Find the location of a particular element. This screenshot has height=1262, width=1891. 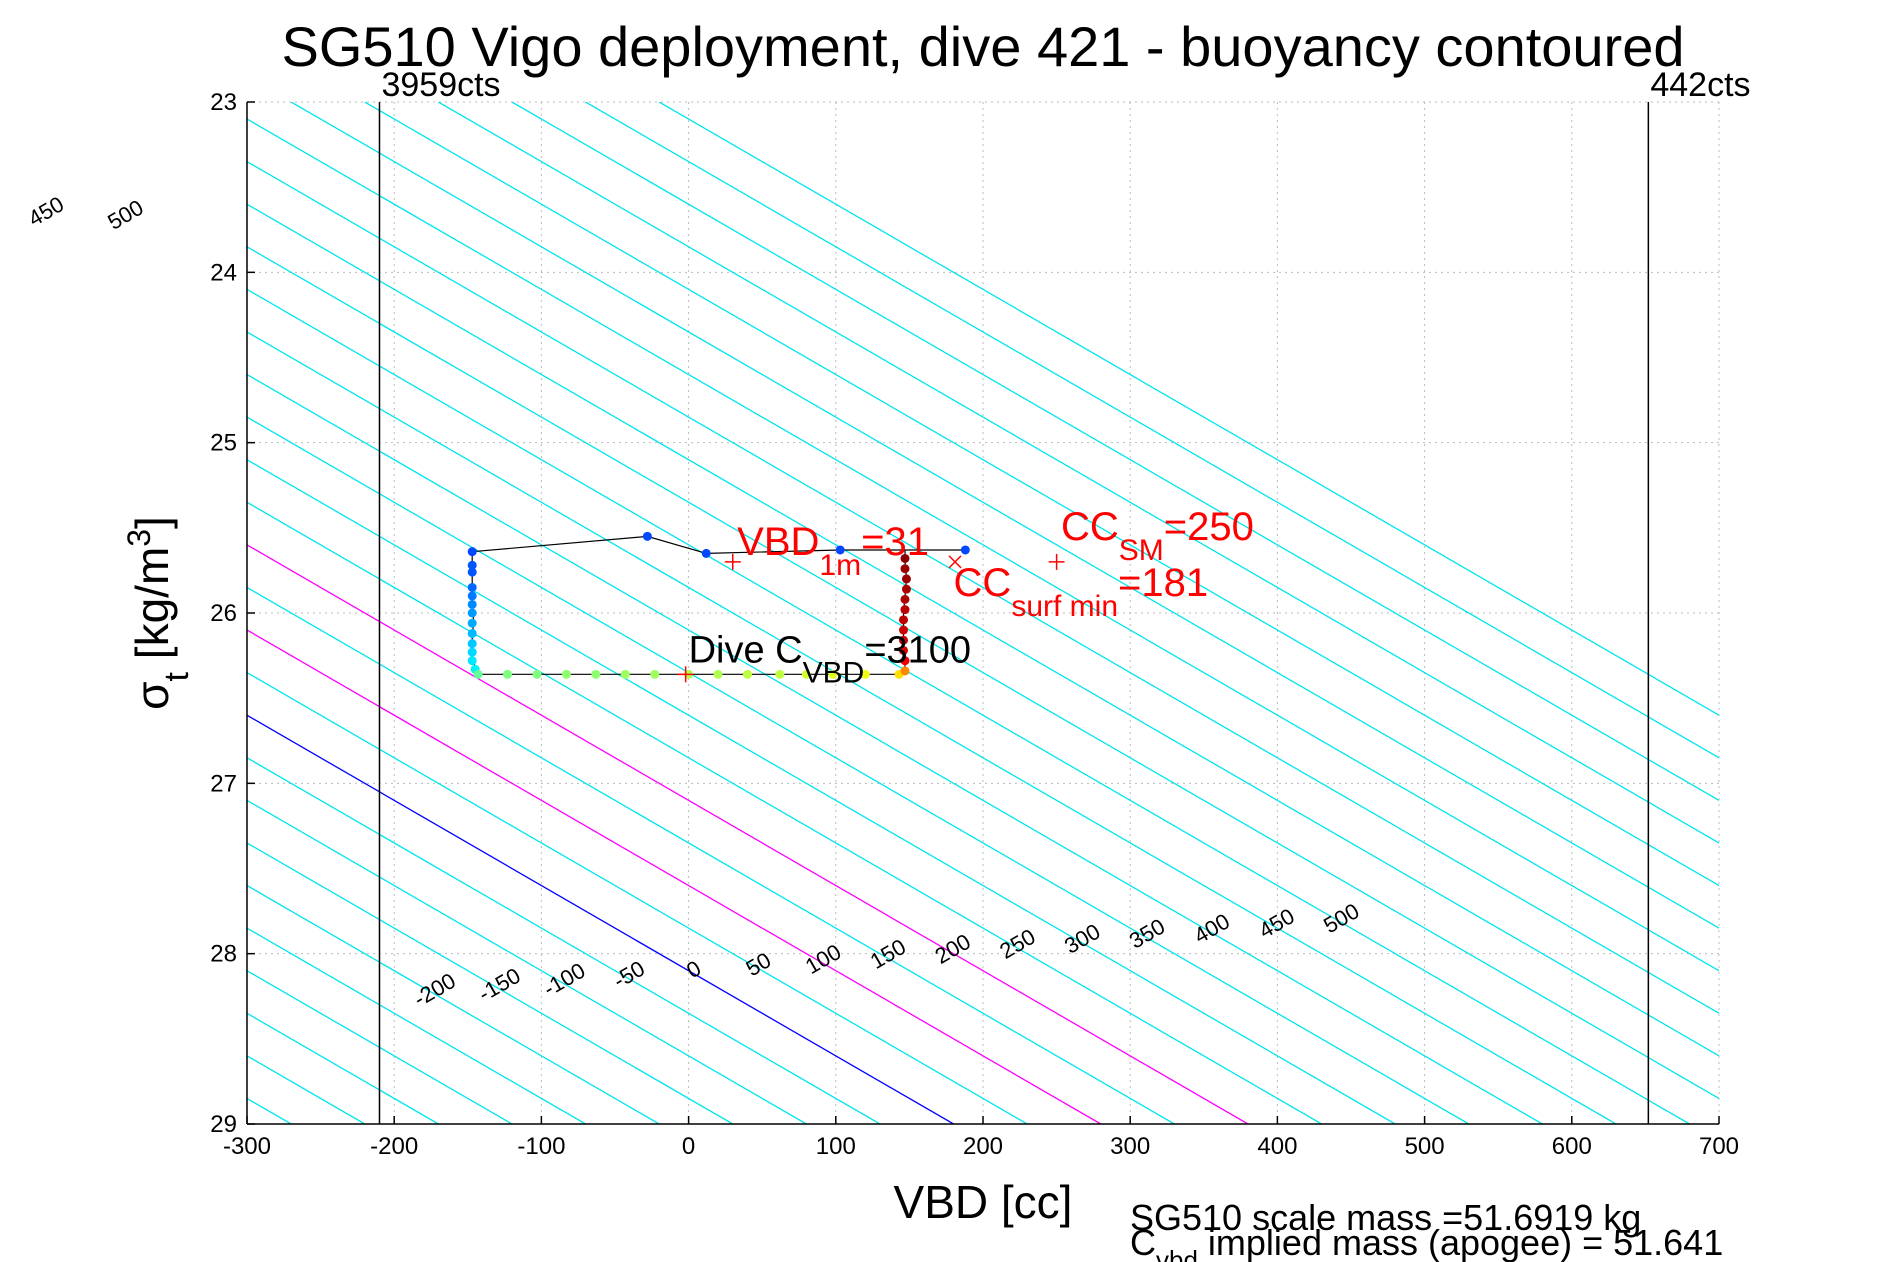

contour-label: 450 is located at coordinates (46, 211).